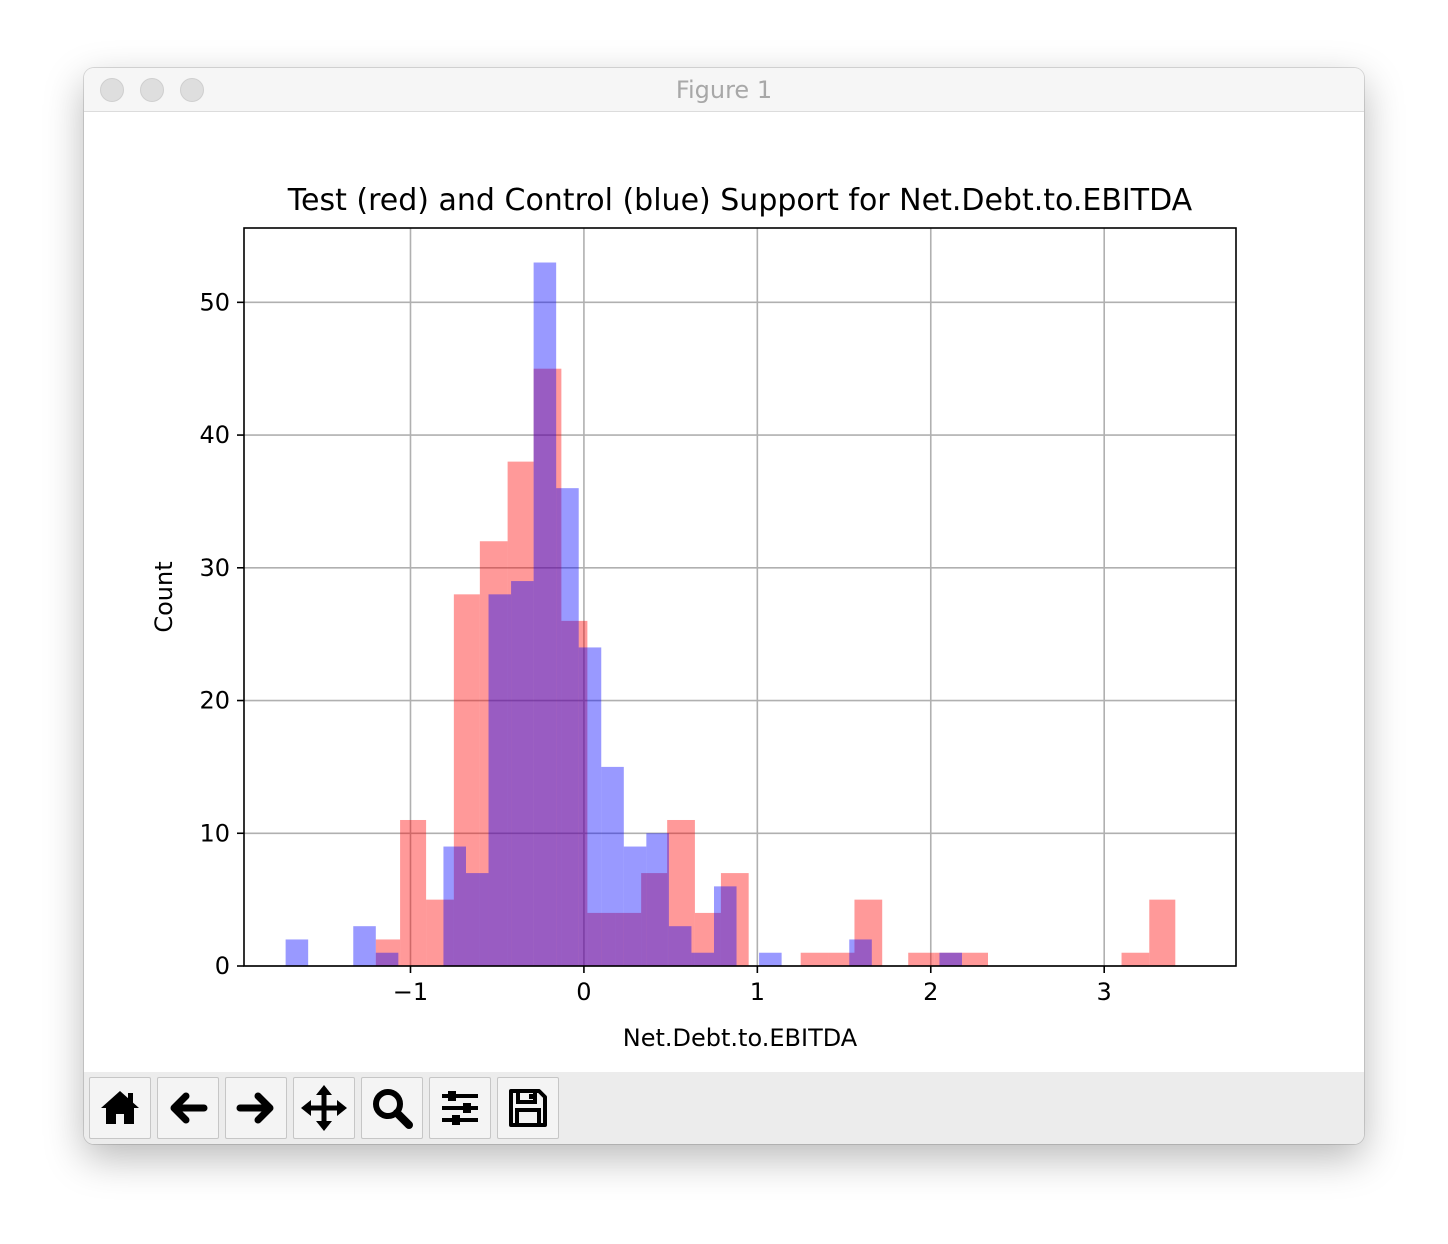 The height and width of the screenshot is (1244, 1448). What do you see at coordinates (724, 1108) in the screenshot?
I see `navigation-toolbar` at bounding box center [724, 1108].